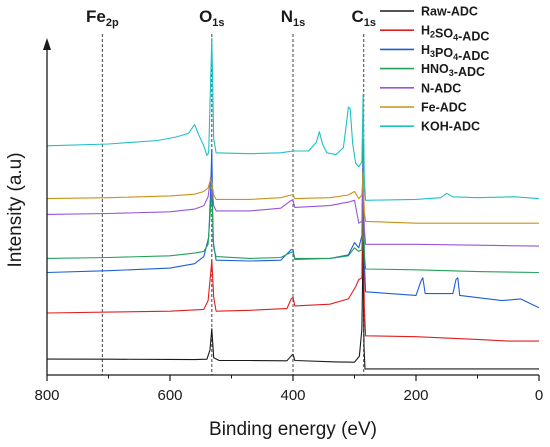 Image resolution: width=550 pixels, height=447 pixels. I want to click on x-axis-label: Binding energy (eV), so click(293, 429).